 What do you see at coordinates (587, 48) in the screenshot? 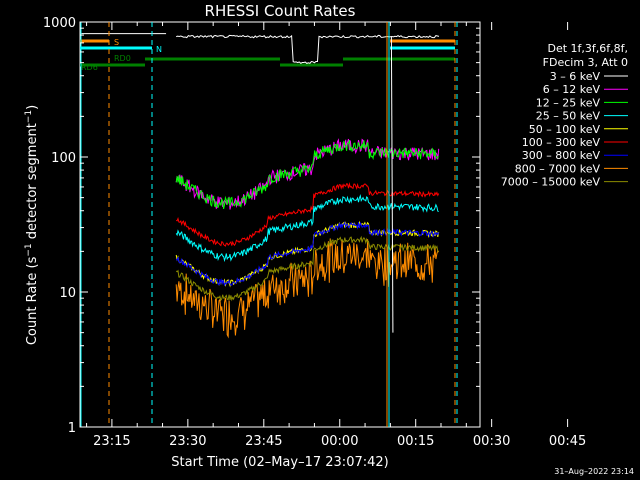
I see `legend-header-line-1: Det 1f,3f,6f,8f,` at bounding box center [587, 48].